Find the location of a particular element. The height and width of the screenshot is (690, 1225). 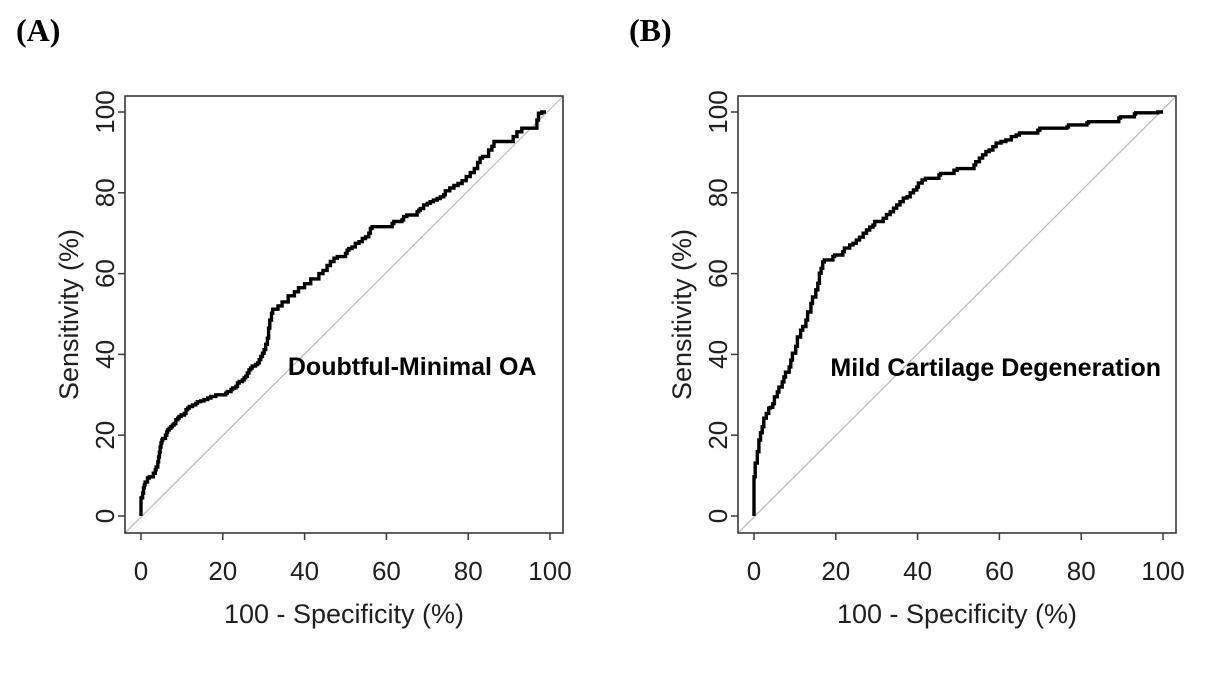

curve-label: Mild Cartilage Degeneration is located at coordinates (995, 368).